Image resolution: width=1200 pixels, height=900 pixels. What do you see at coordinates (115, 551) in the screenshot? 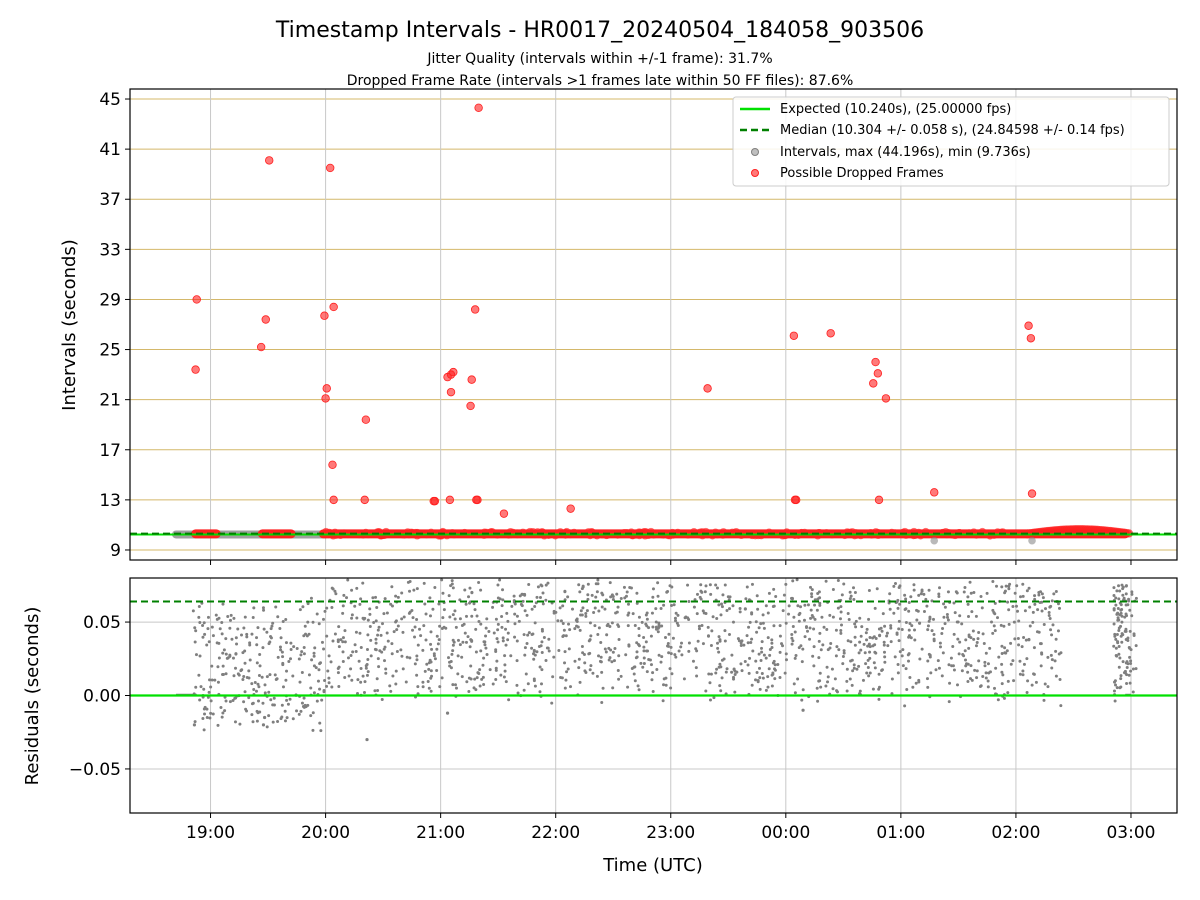
I see `intervals-ytick-label: 9` at bounding box center [115, 551].